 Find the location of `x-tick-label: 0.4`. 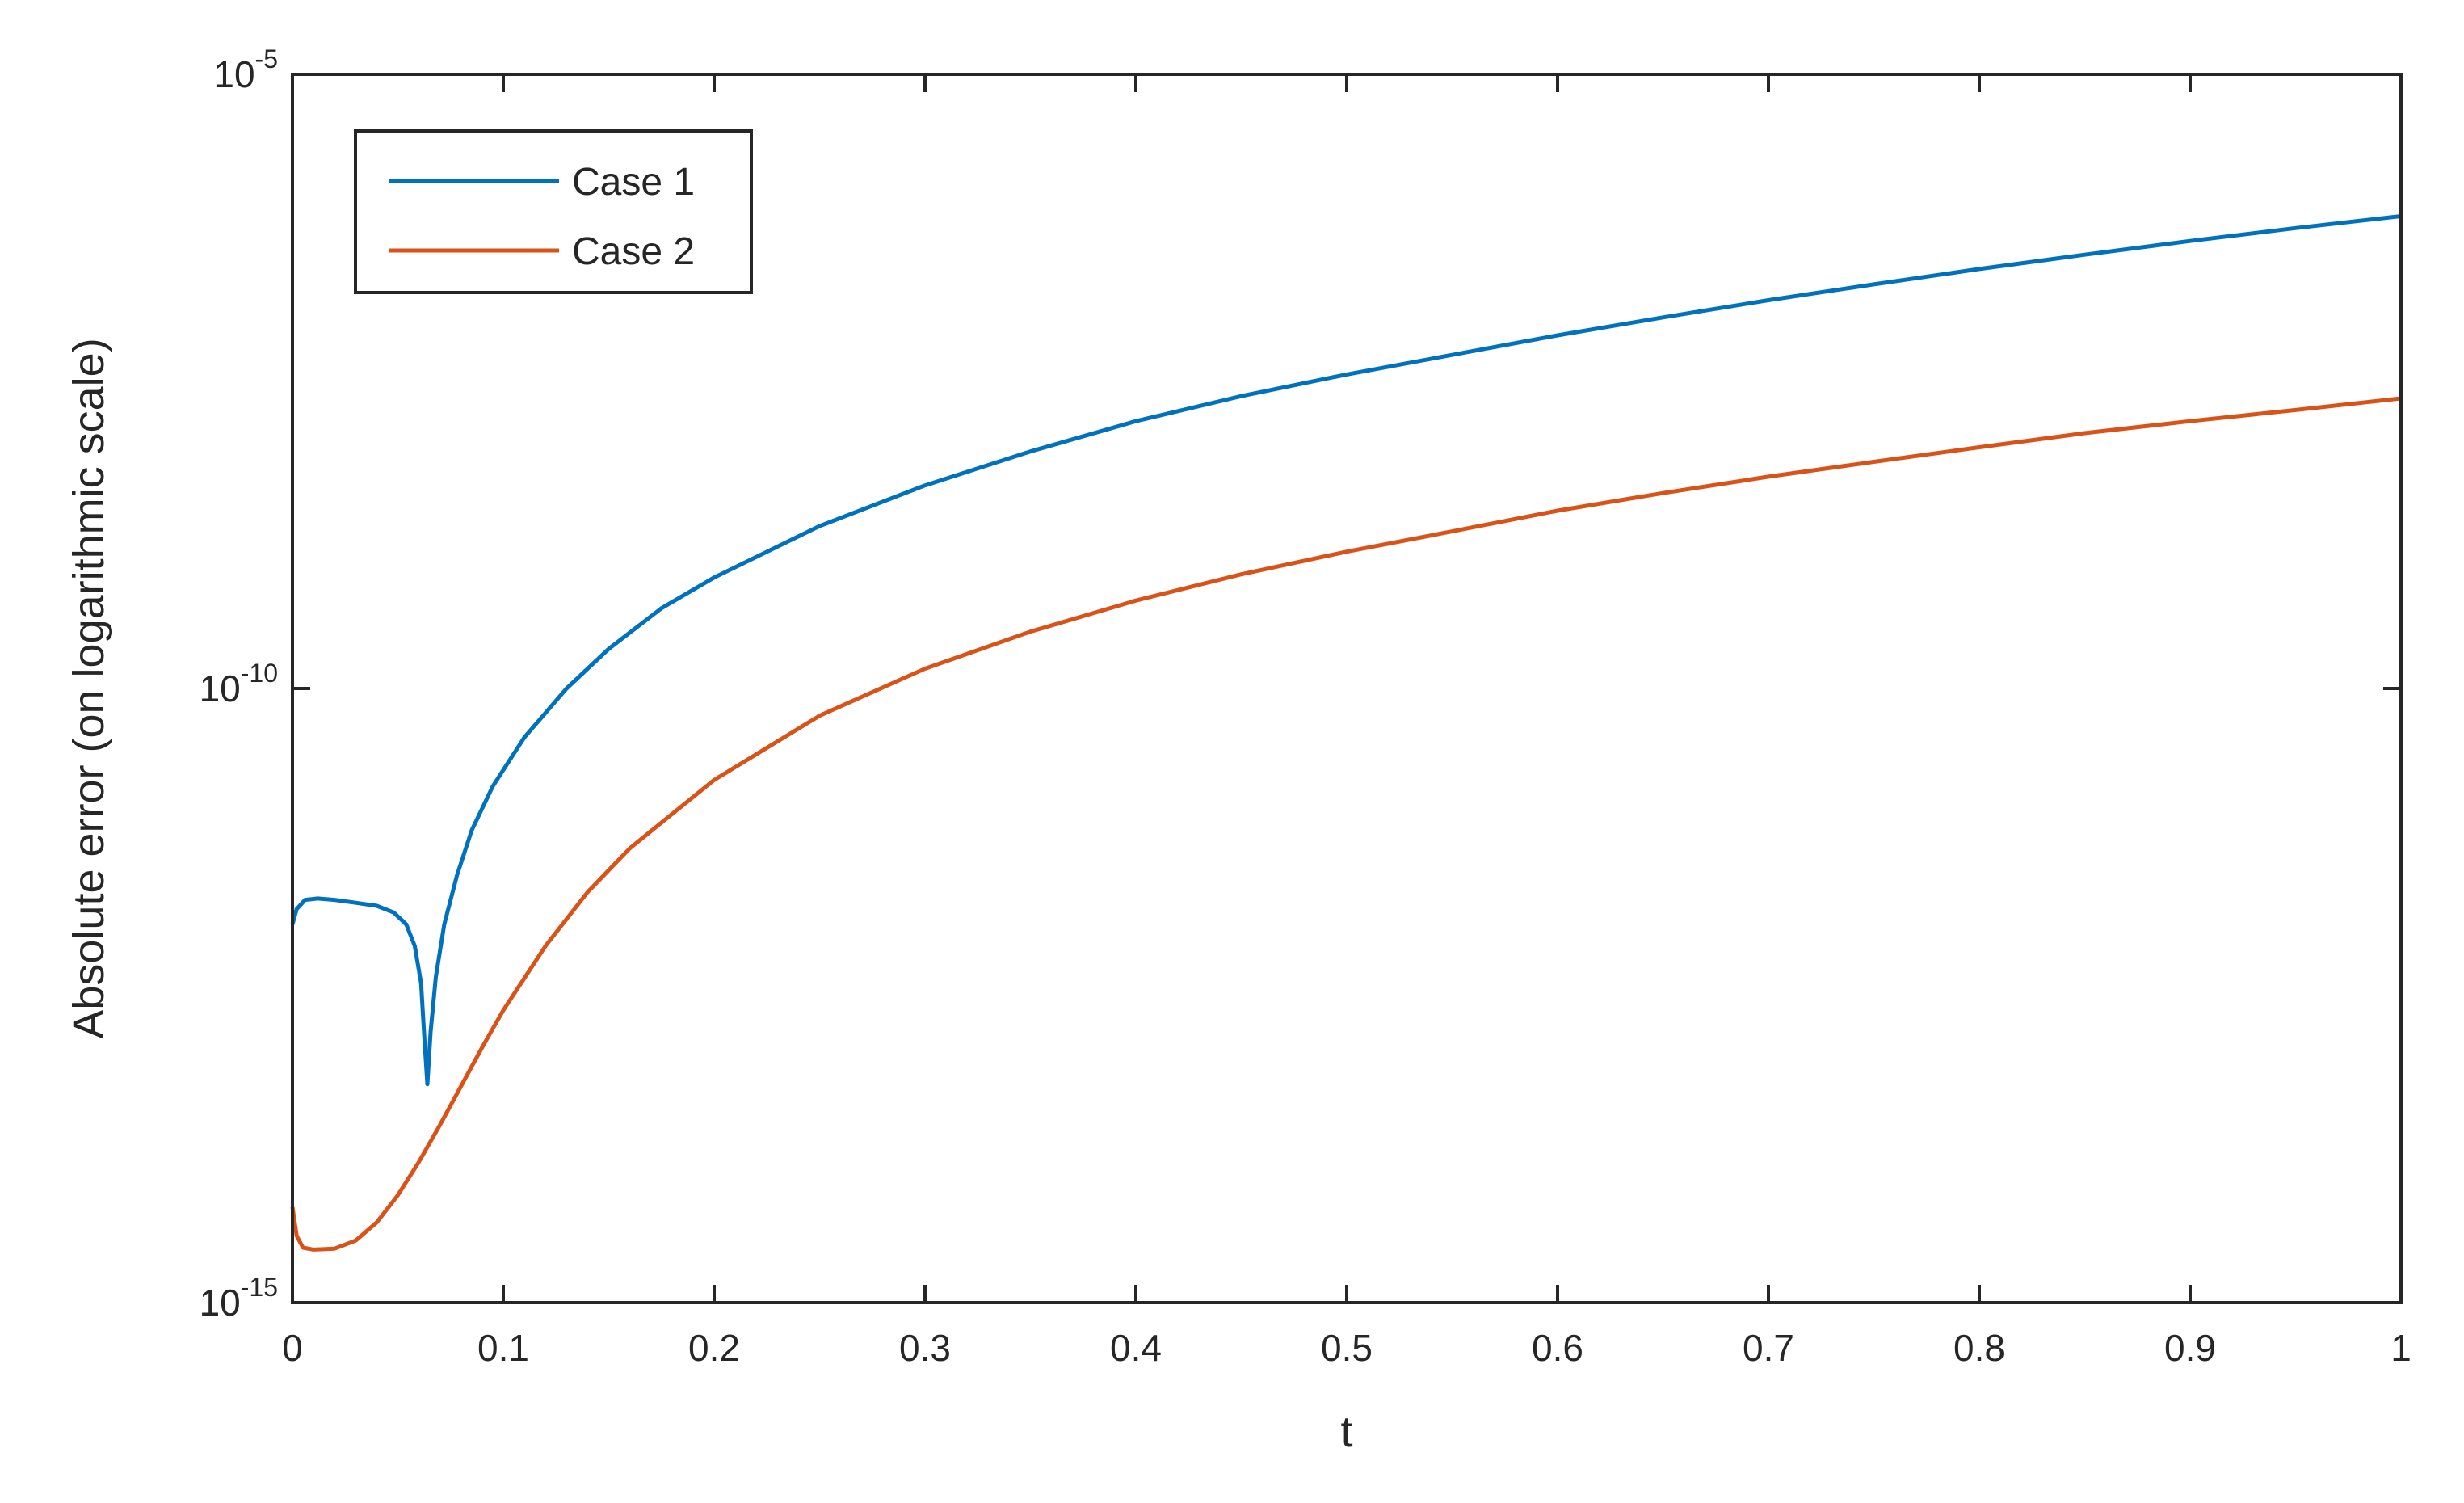

x-tick-label: 0.4 is located at coordinates (1136, 1348).